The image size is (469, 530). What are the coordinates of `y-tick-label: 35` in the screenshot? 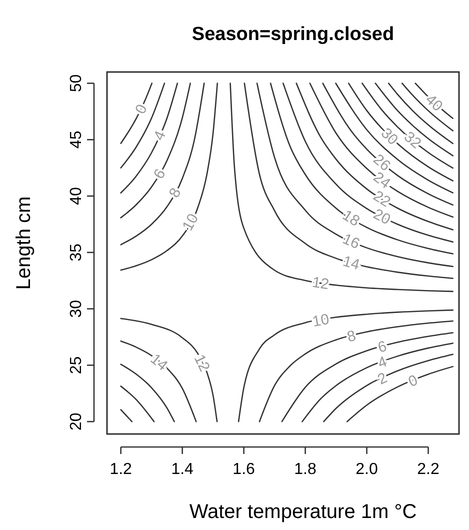 It's located at (76, 252).